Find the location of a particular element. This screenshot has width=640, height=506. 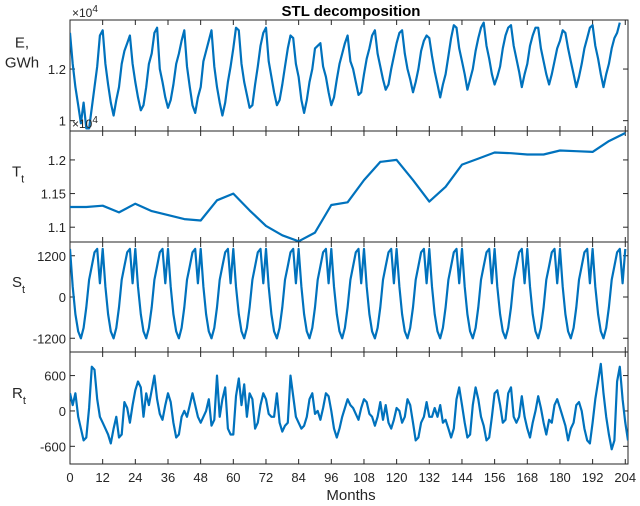

ytick-label-R-1: 0 is located at coordinates (62, 411).